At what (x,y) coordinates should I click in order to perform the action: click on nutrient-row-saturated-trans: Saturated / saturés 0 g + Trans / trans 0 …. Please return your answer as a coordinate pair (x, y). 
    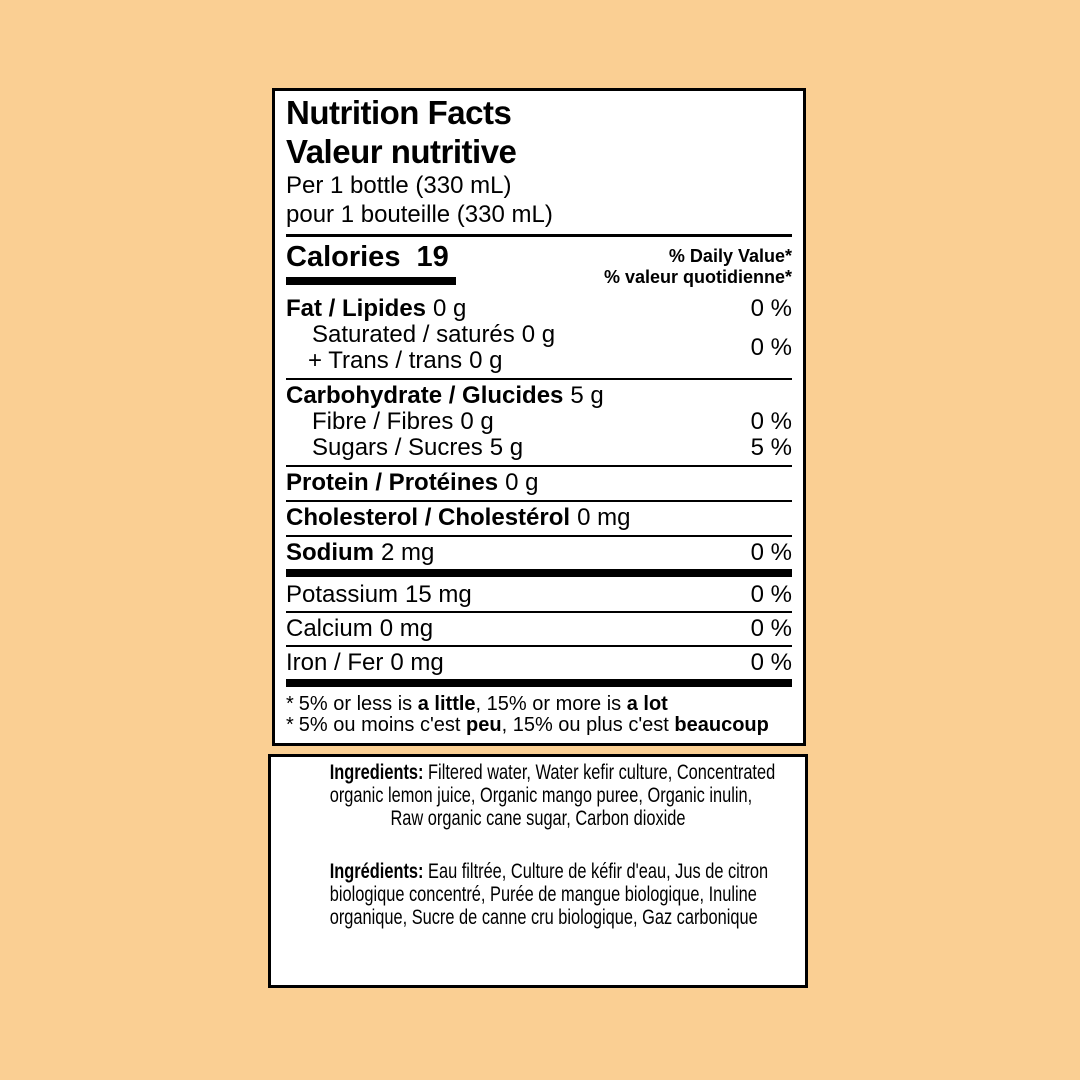
    Looking at the image, I should click on (539, 348).